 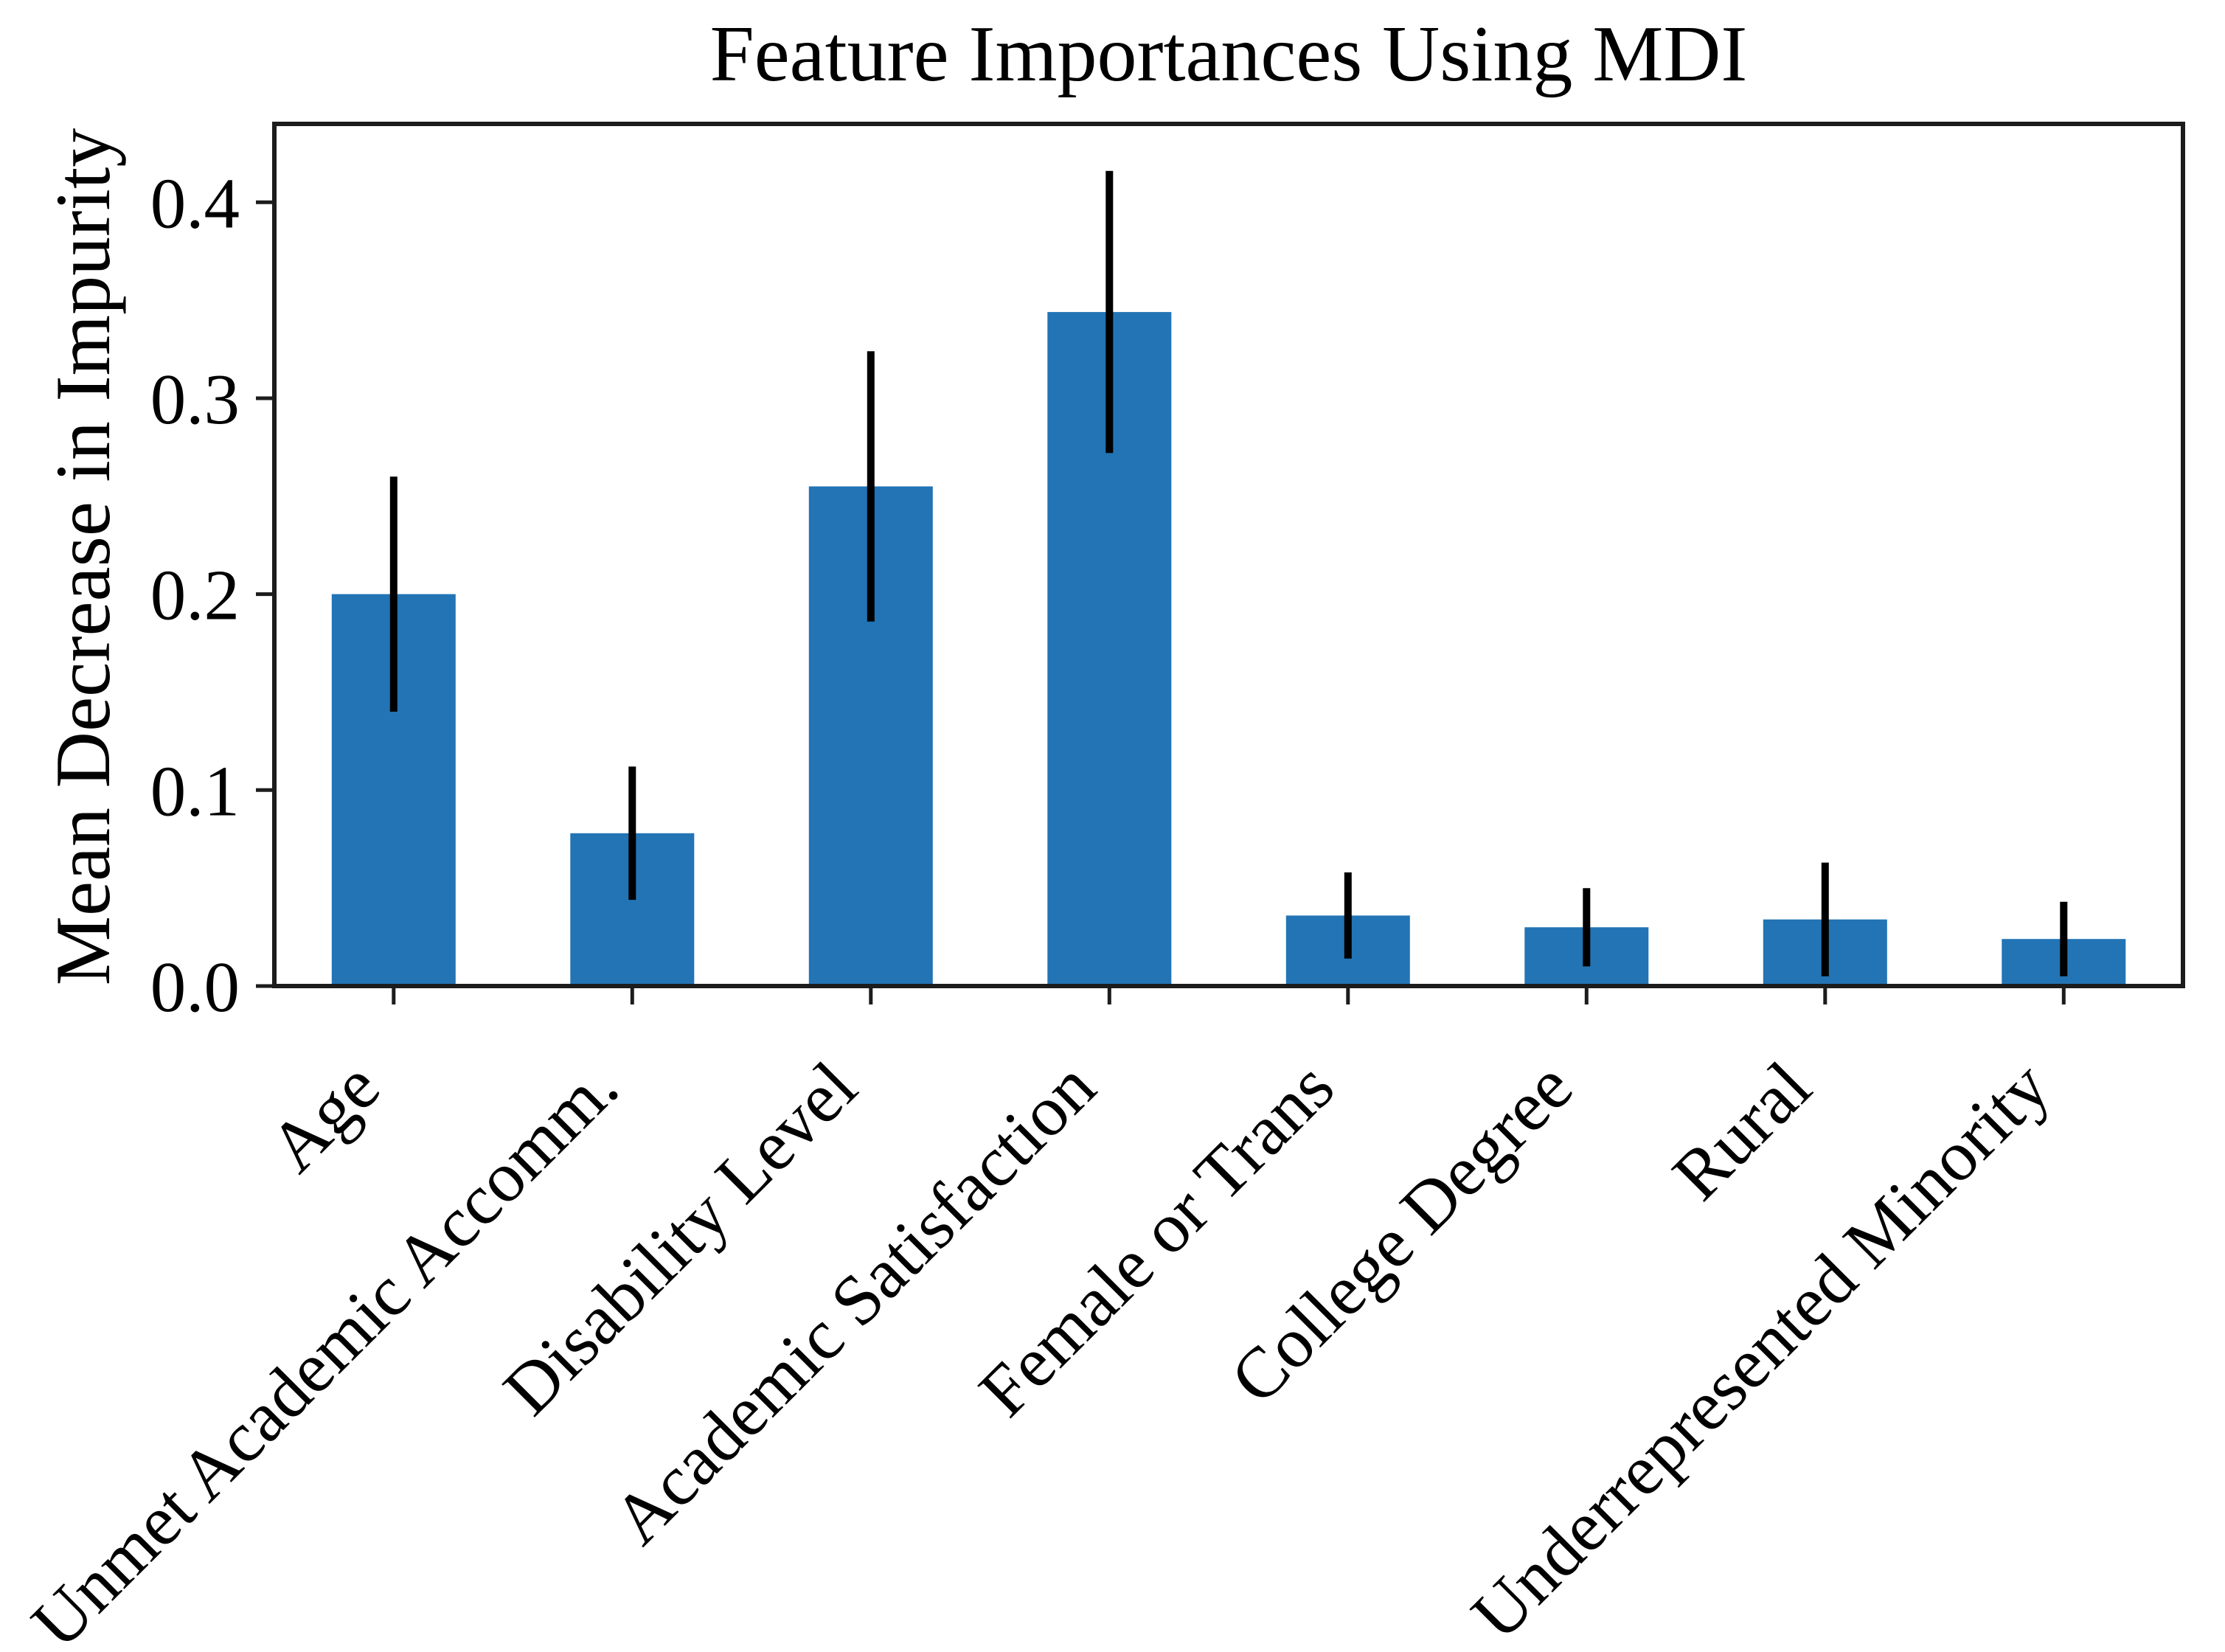 I want to click on x-tick-label: Rural, so click(x=1742, y=1131).